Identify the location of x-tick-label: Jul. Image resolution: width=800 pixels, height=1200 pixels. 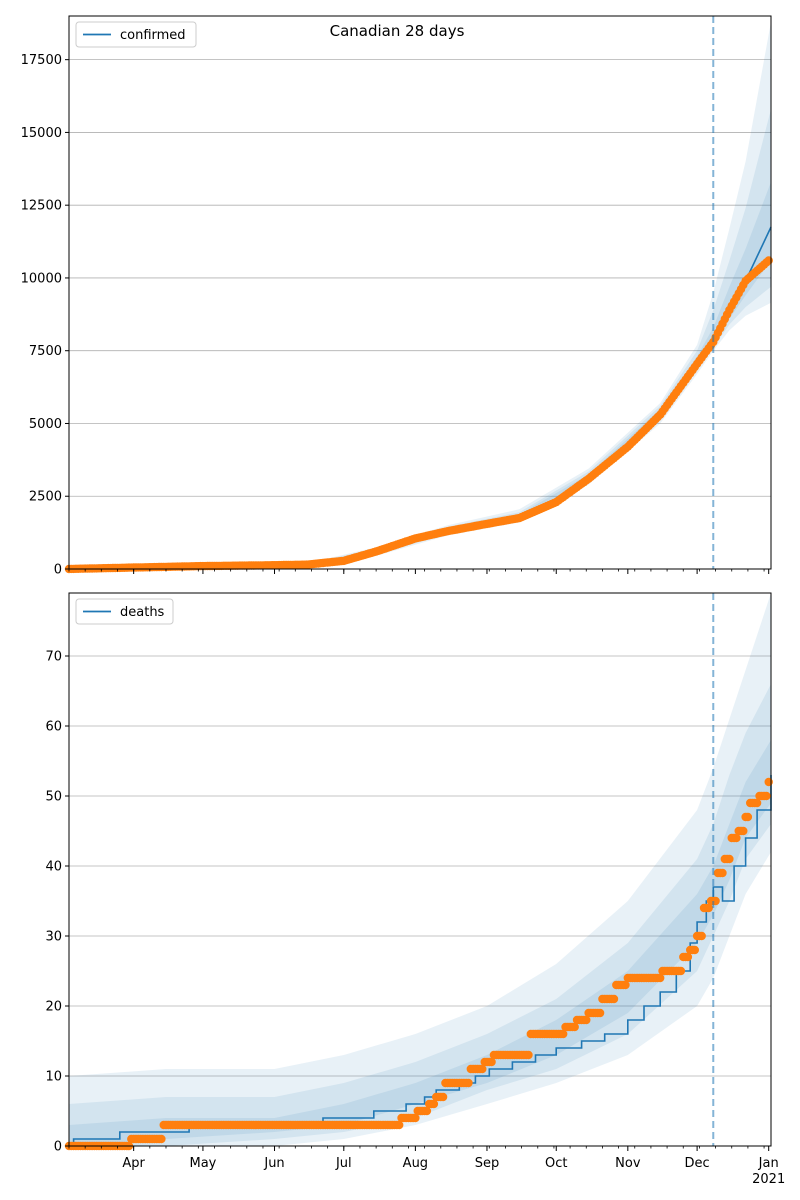
(343, 1163).